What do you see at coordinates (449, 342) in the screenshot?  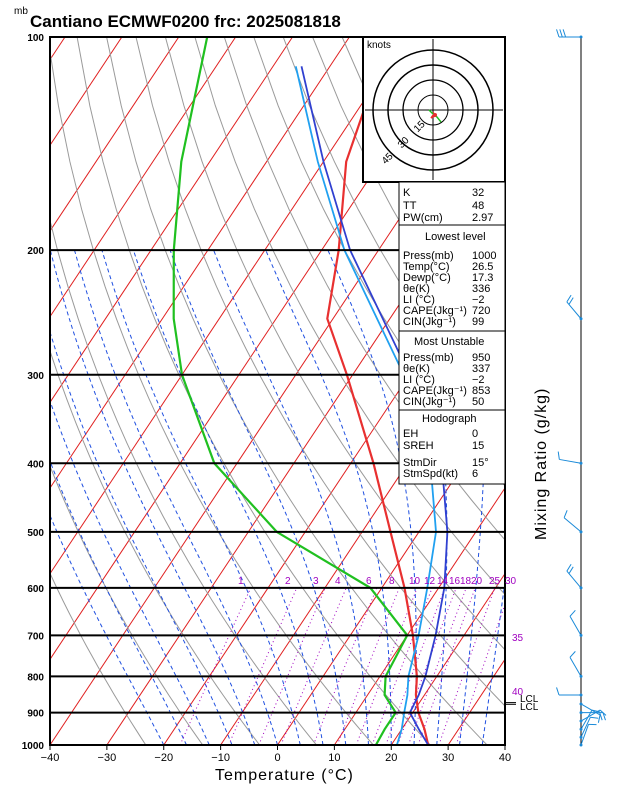 I see `section-title: Most Unstable` at bounding box center [449, 342].